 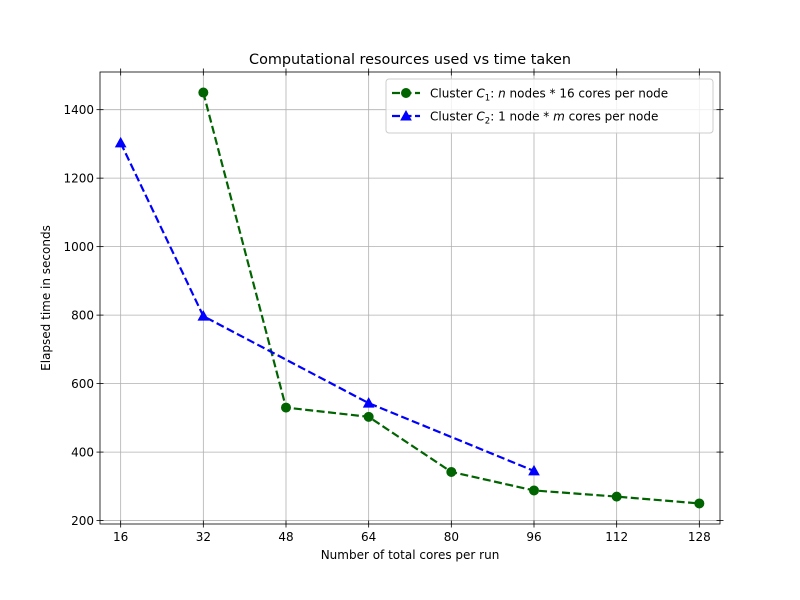 I want to click on x-tick-label: 112, so click(x=616, y=537).